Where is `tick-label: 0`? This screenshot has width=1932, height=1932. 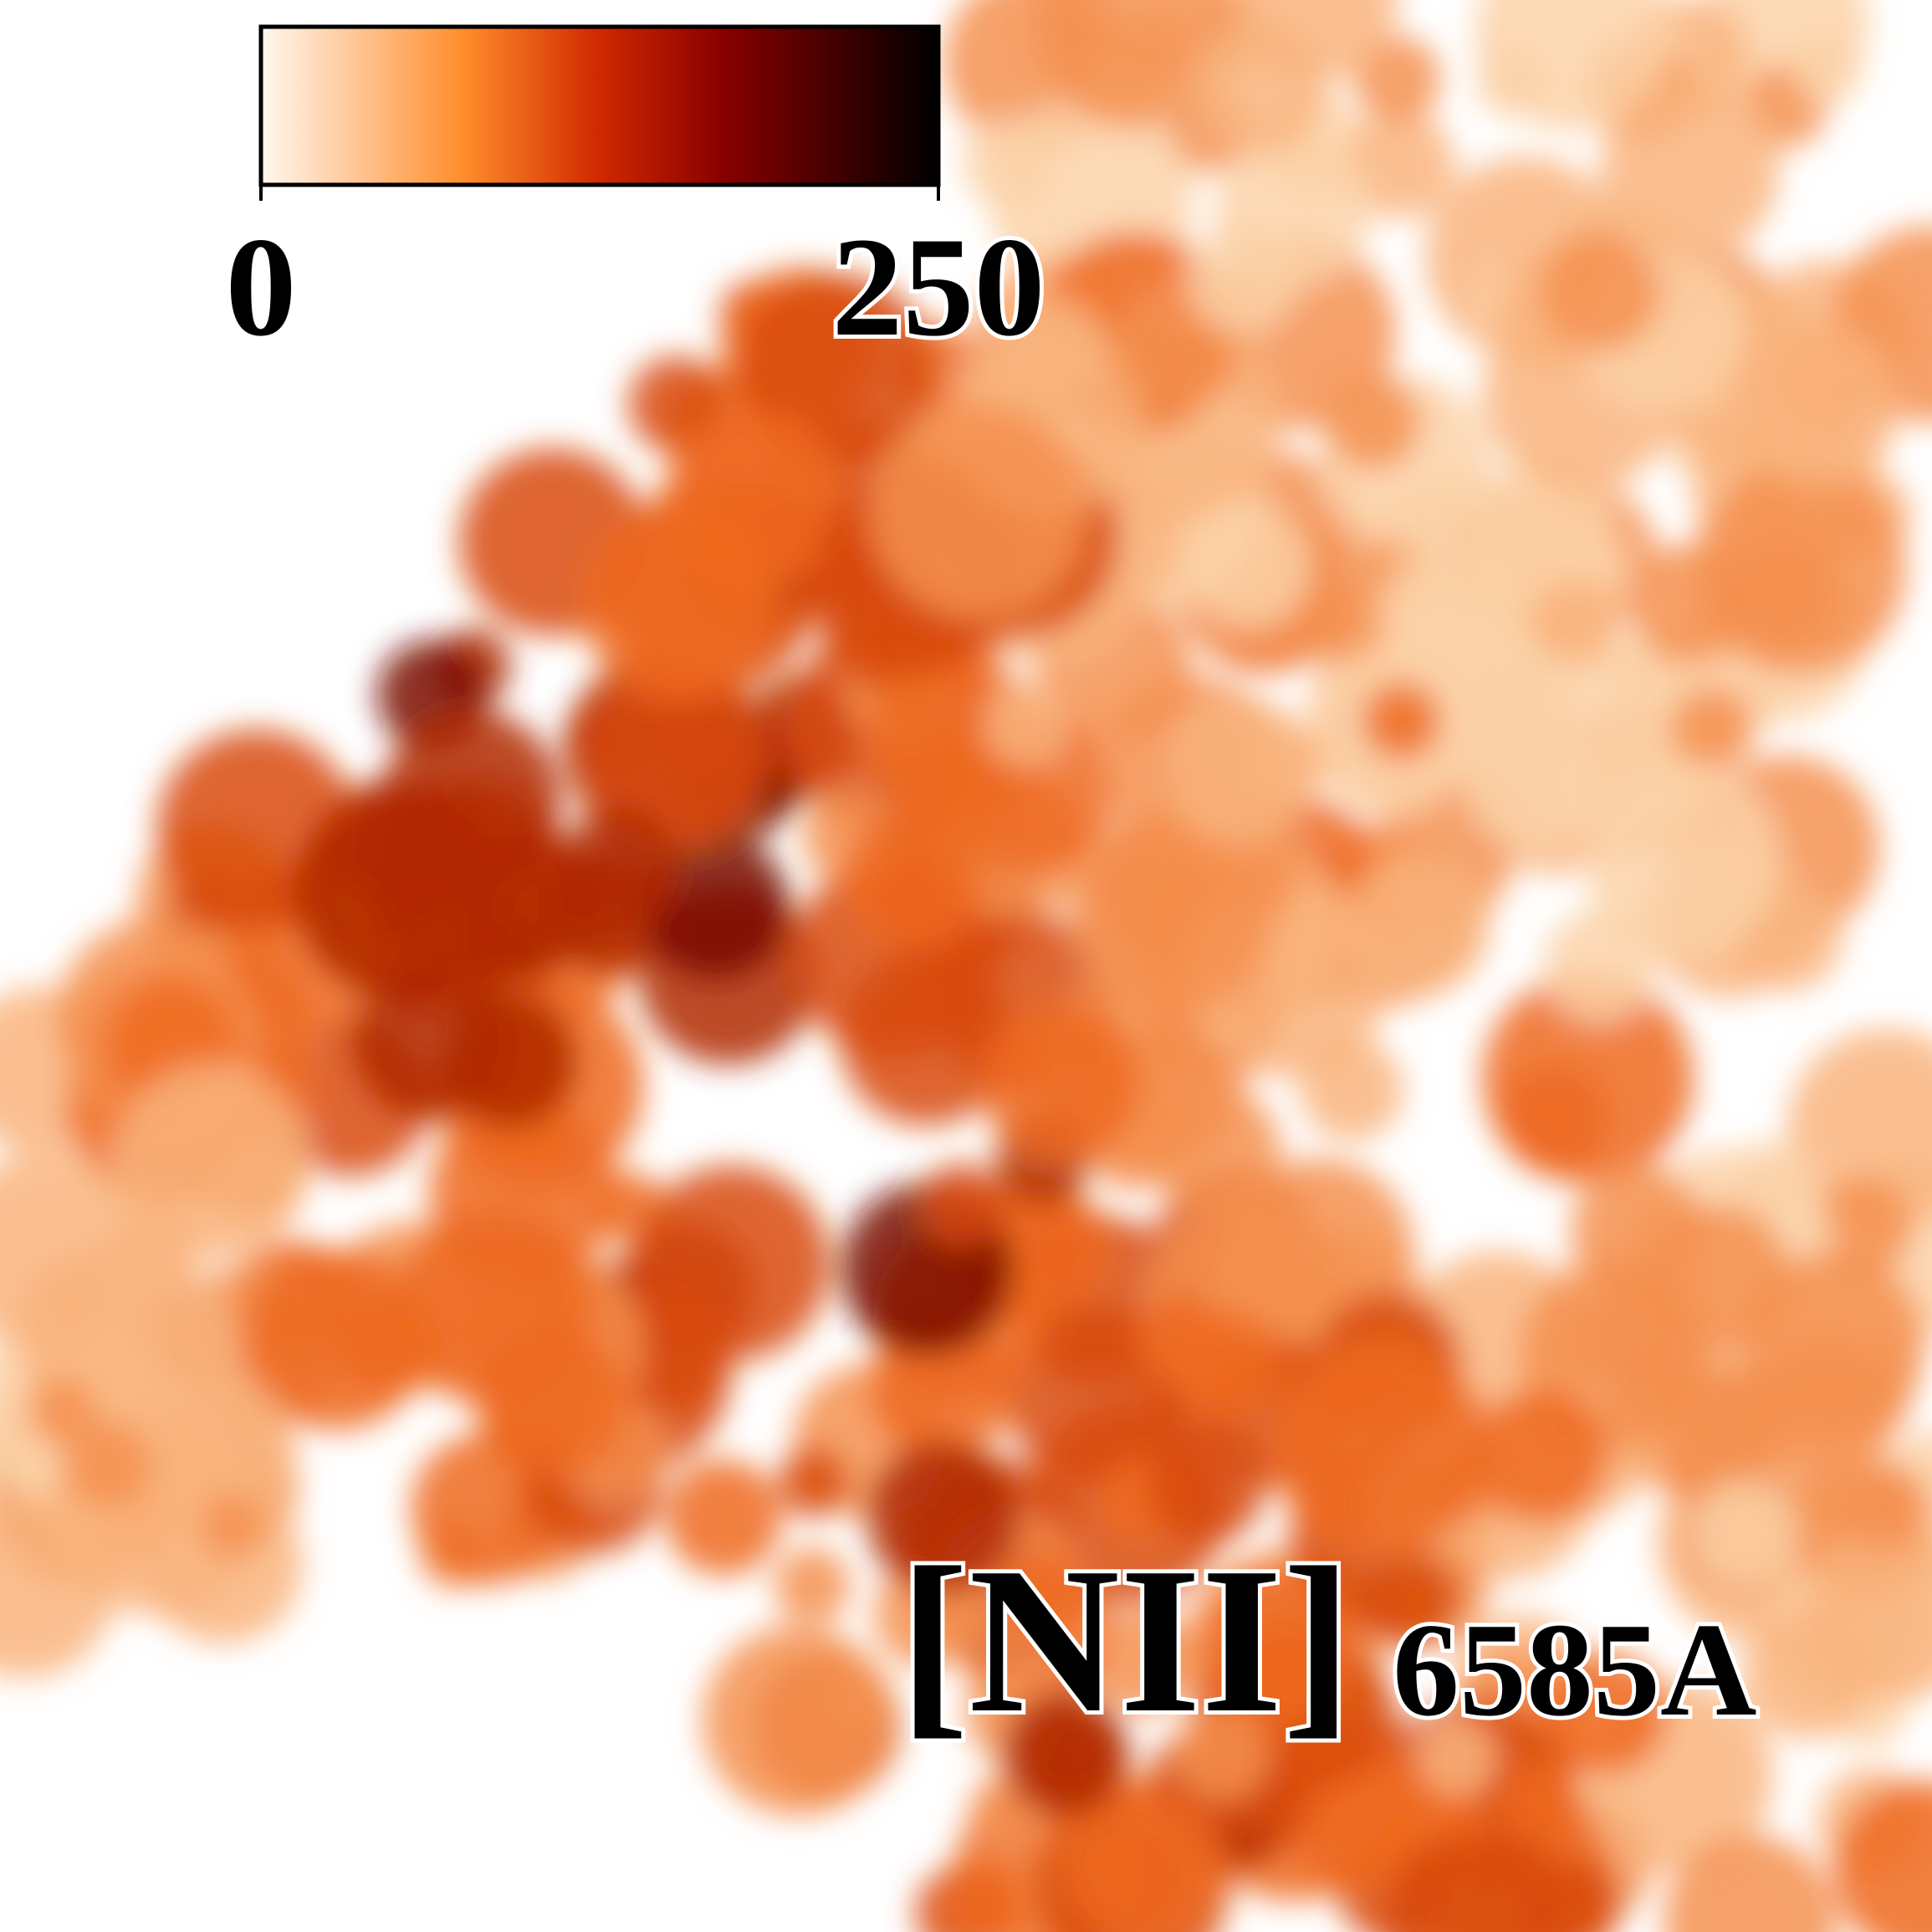 tick-label: 0 is located at coordinates (261, 286).